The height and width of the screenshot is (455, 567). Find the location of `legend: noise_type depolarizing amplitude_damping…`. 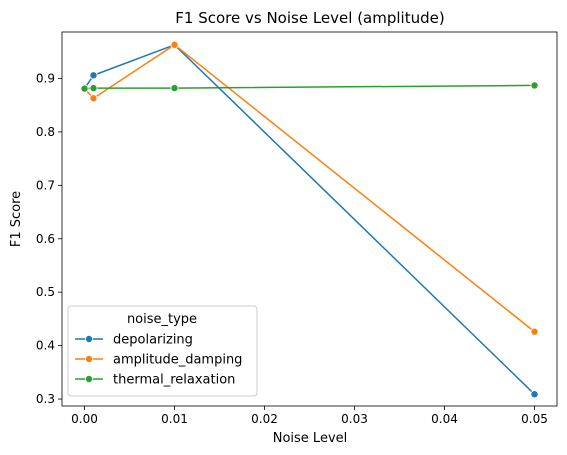

legend: noise_type depolarizing amplitude_damping… is located at coordinates (162, 351).